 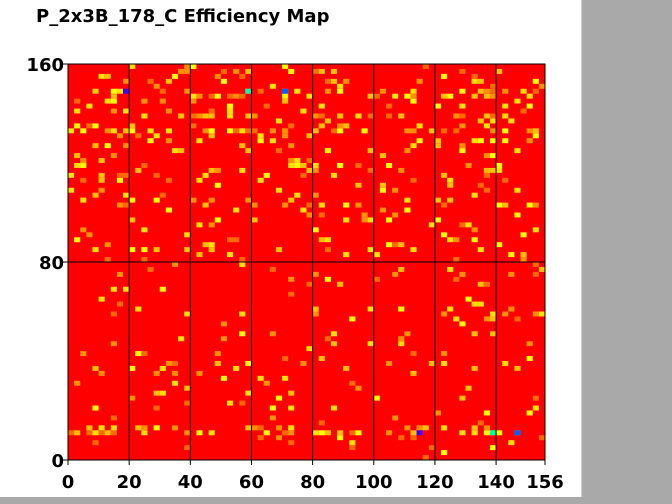 What do you see at coordinates (126, 91) in the screenshot?
I see `heatmap-cell-low` at bounding box center [126, 91].